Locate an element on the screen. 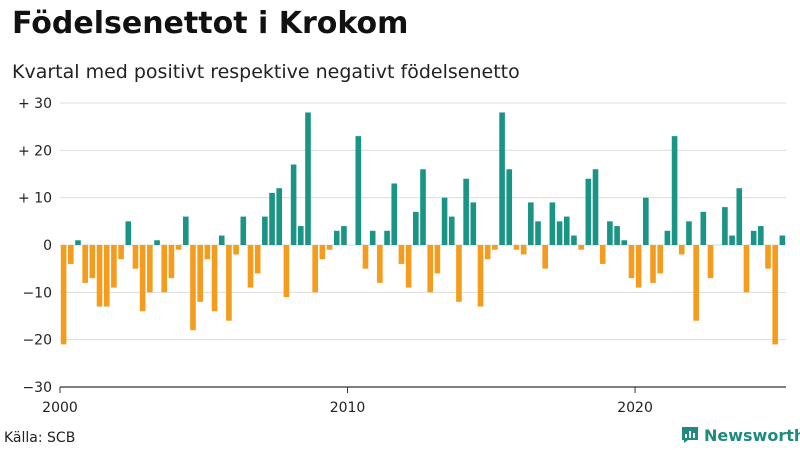 The width and height of the screenshot is (800, 450). x-tick-label: 2010 is located at coordinates (348, 408).